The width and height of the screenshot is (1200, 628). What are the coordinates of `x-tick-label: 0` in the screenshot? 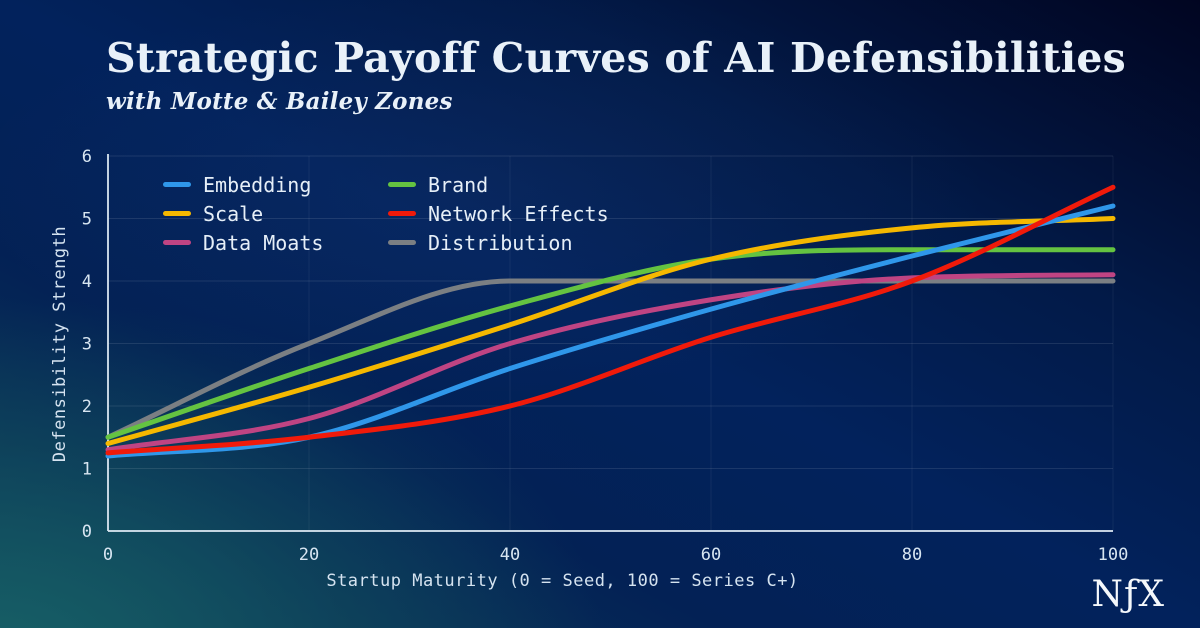 It's located at (108, 555).